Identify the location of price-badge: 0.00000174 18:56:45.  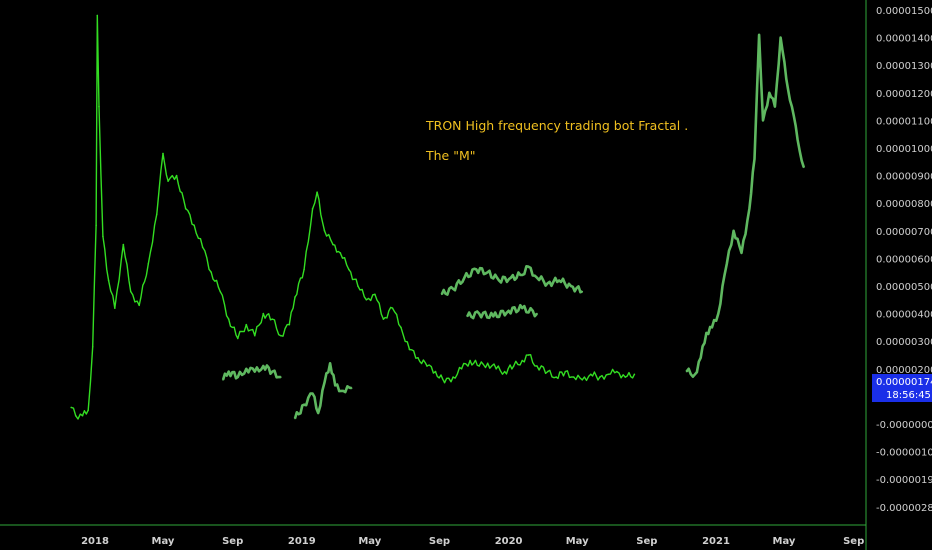
(902, 388).